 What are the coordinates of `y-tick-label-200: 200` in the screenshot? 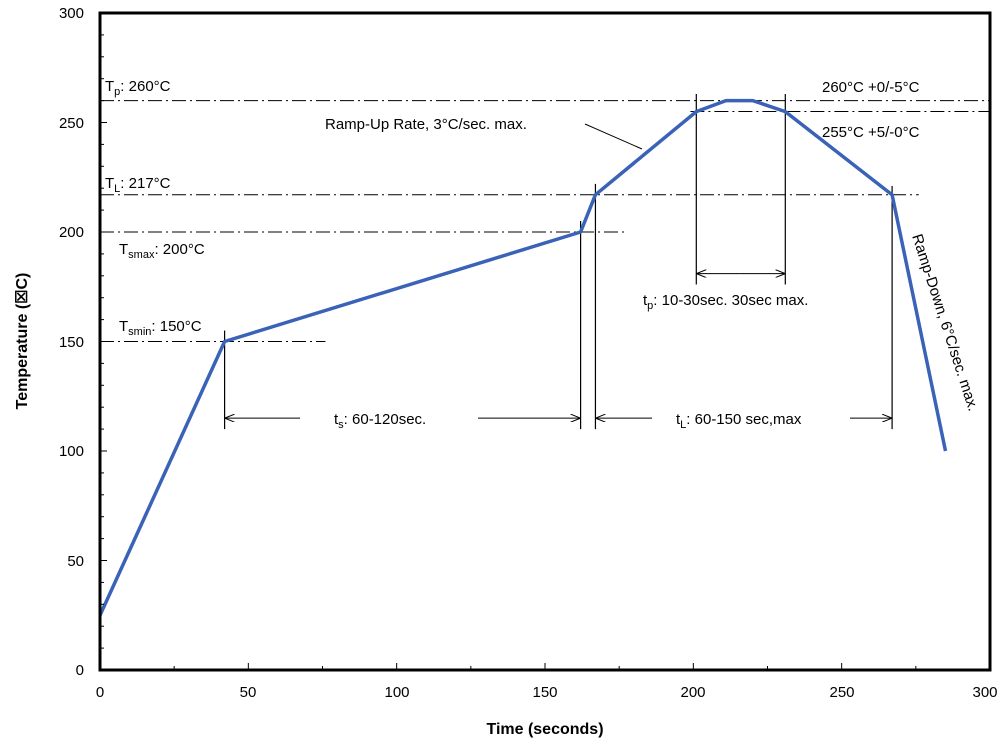 It's located at (71, 232).